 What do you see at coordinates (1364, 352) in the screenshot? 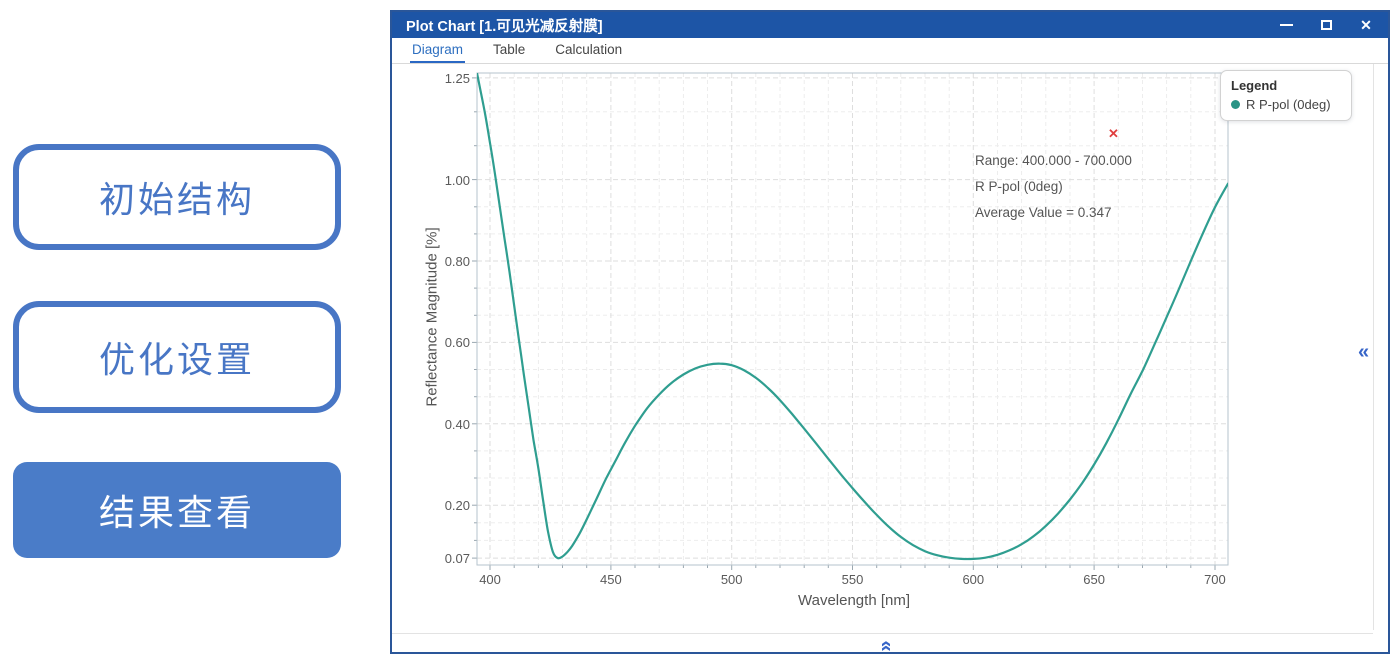
I see `expand-right-panel-button: «` at bounding box center [1364, 352].